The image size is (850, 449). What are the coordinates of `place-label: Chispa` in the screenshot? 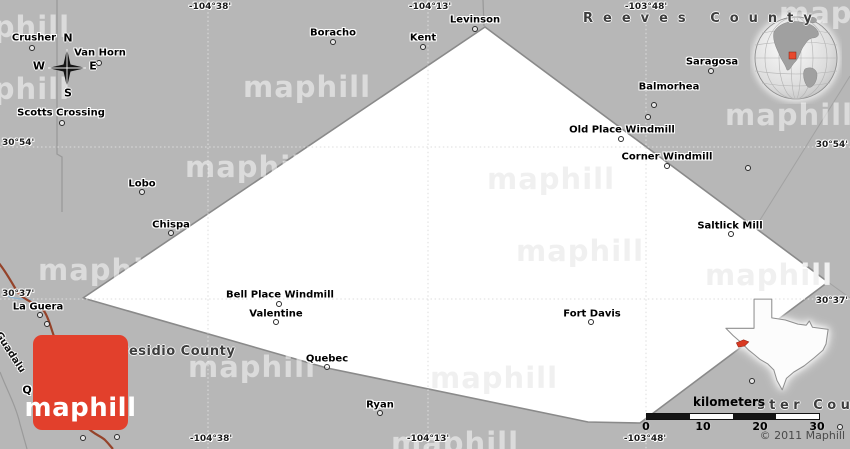 It's located at (171, 225).